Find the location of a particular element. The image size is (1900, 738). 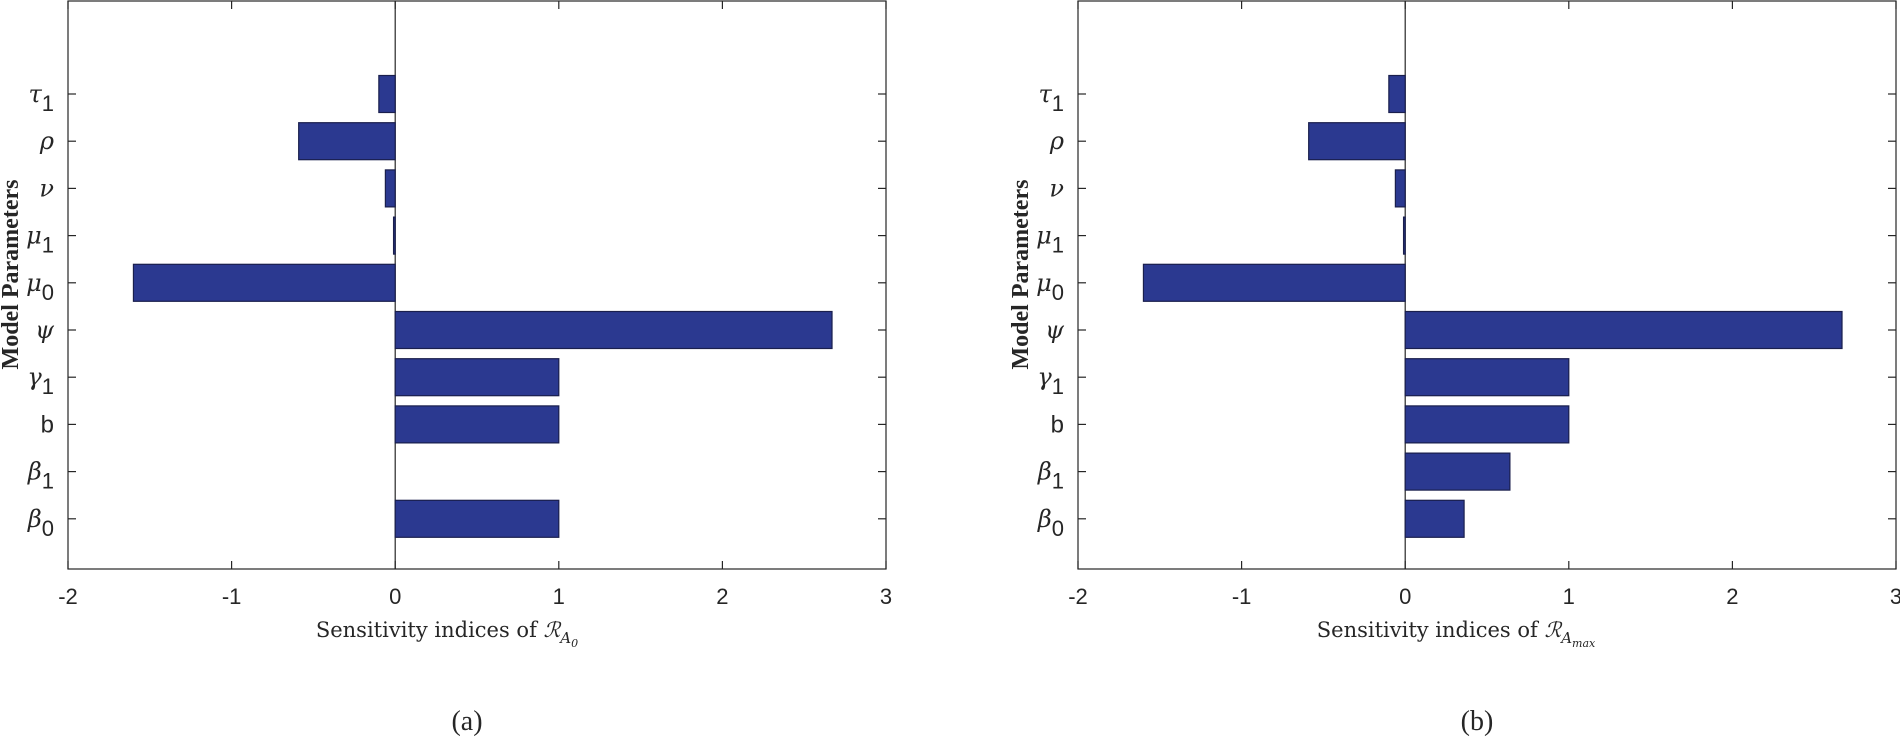

x-axis-label: Sensitivity indices of ℛAmax is located at coordinates (1456, 634).